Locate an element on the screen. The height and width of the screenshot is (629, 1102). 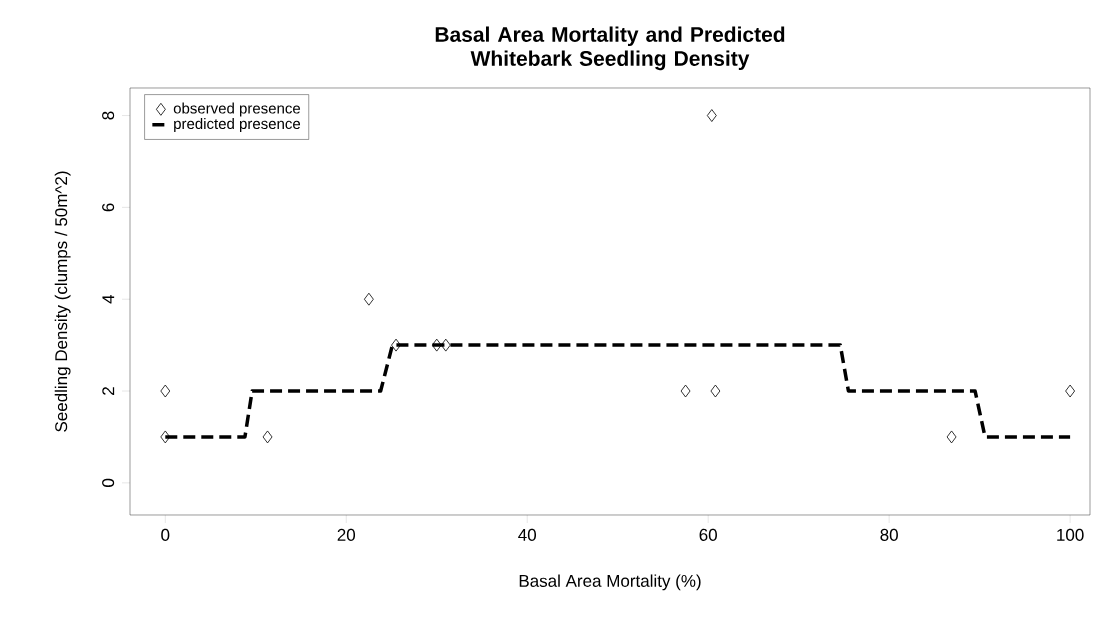
x-tick-label: 60 is located at coordinates (708, 534).